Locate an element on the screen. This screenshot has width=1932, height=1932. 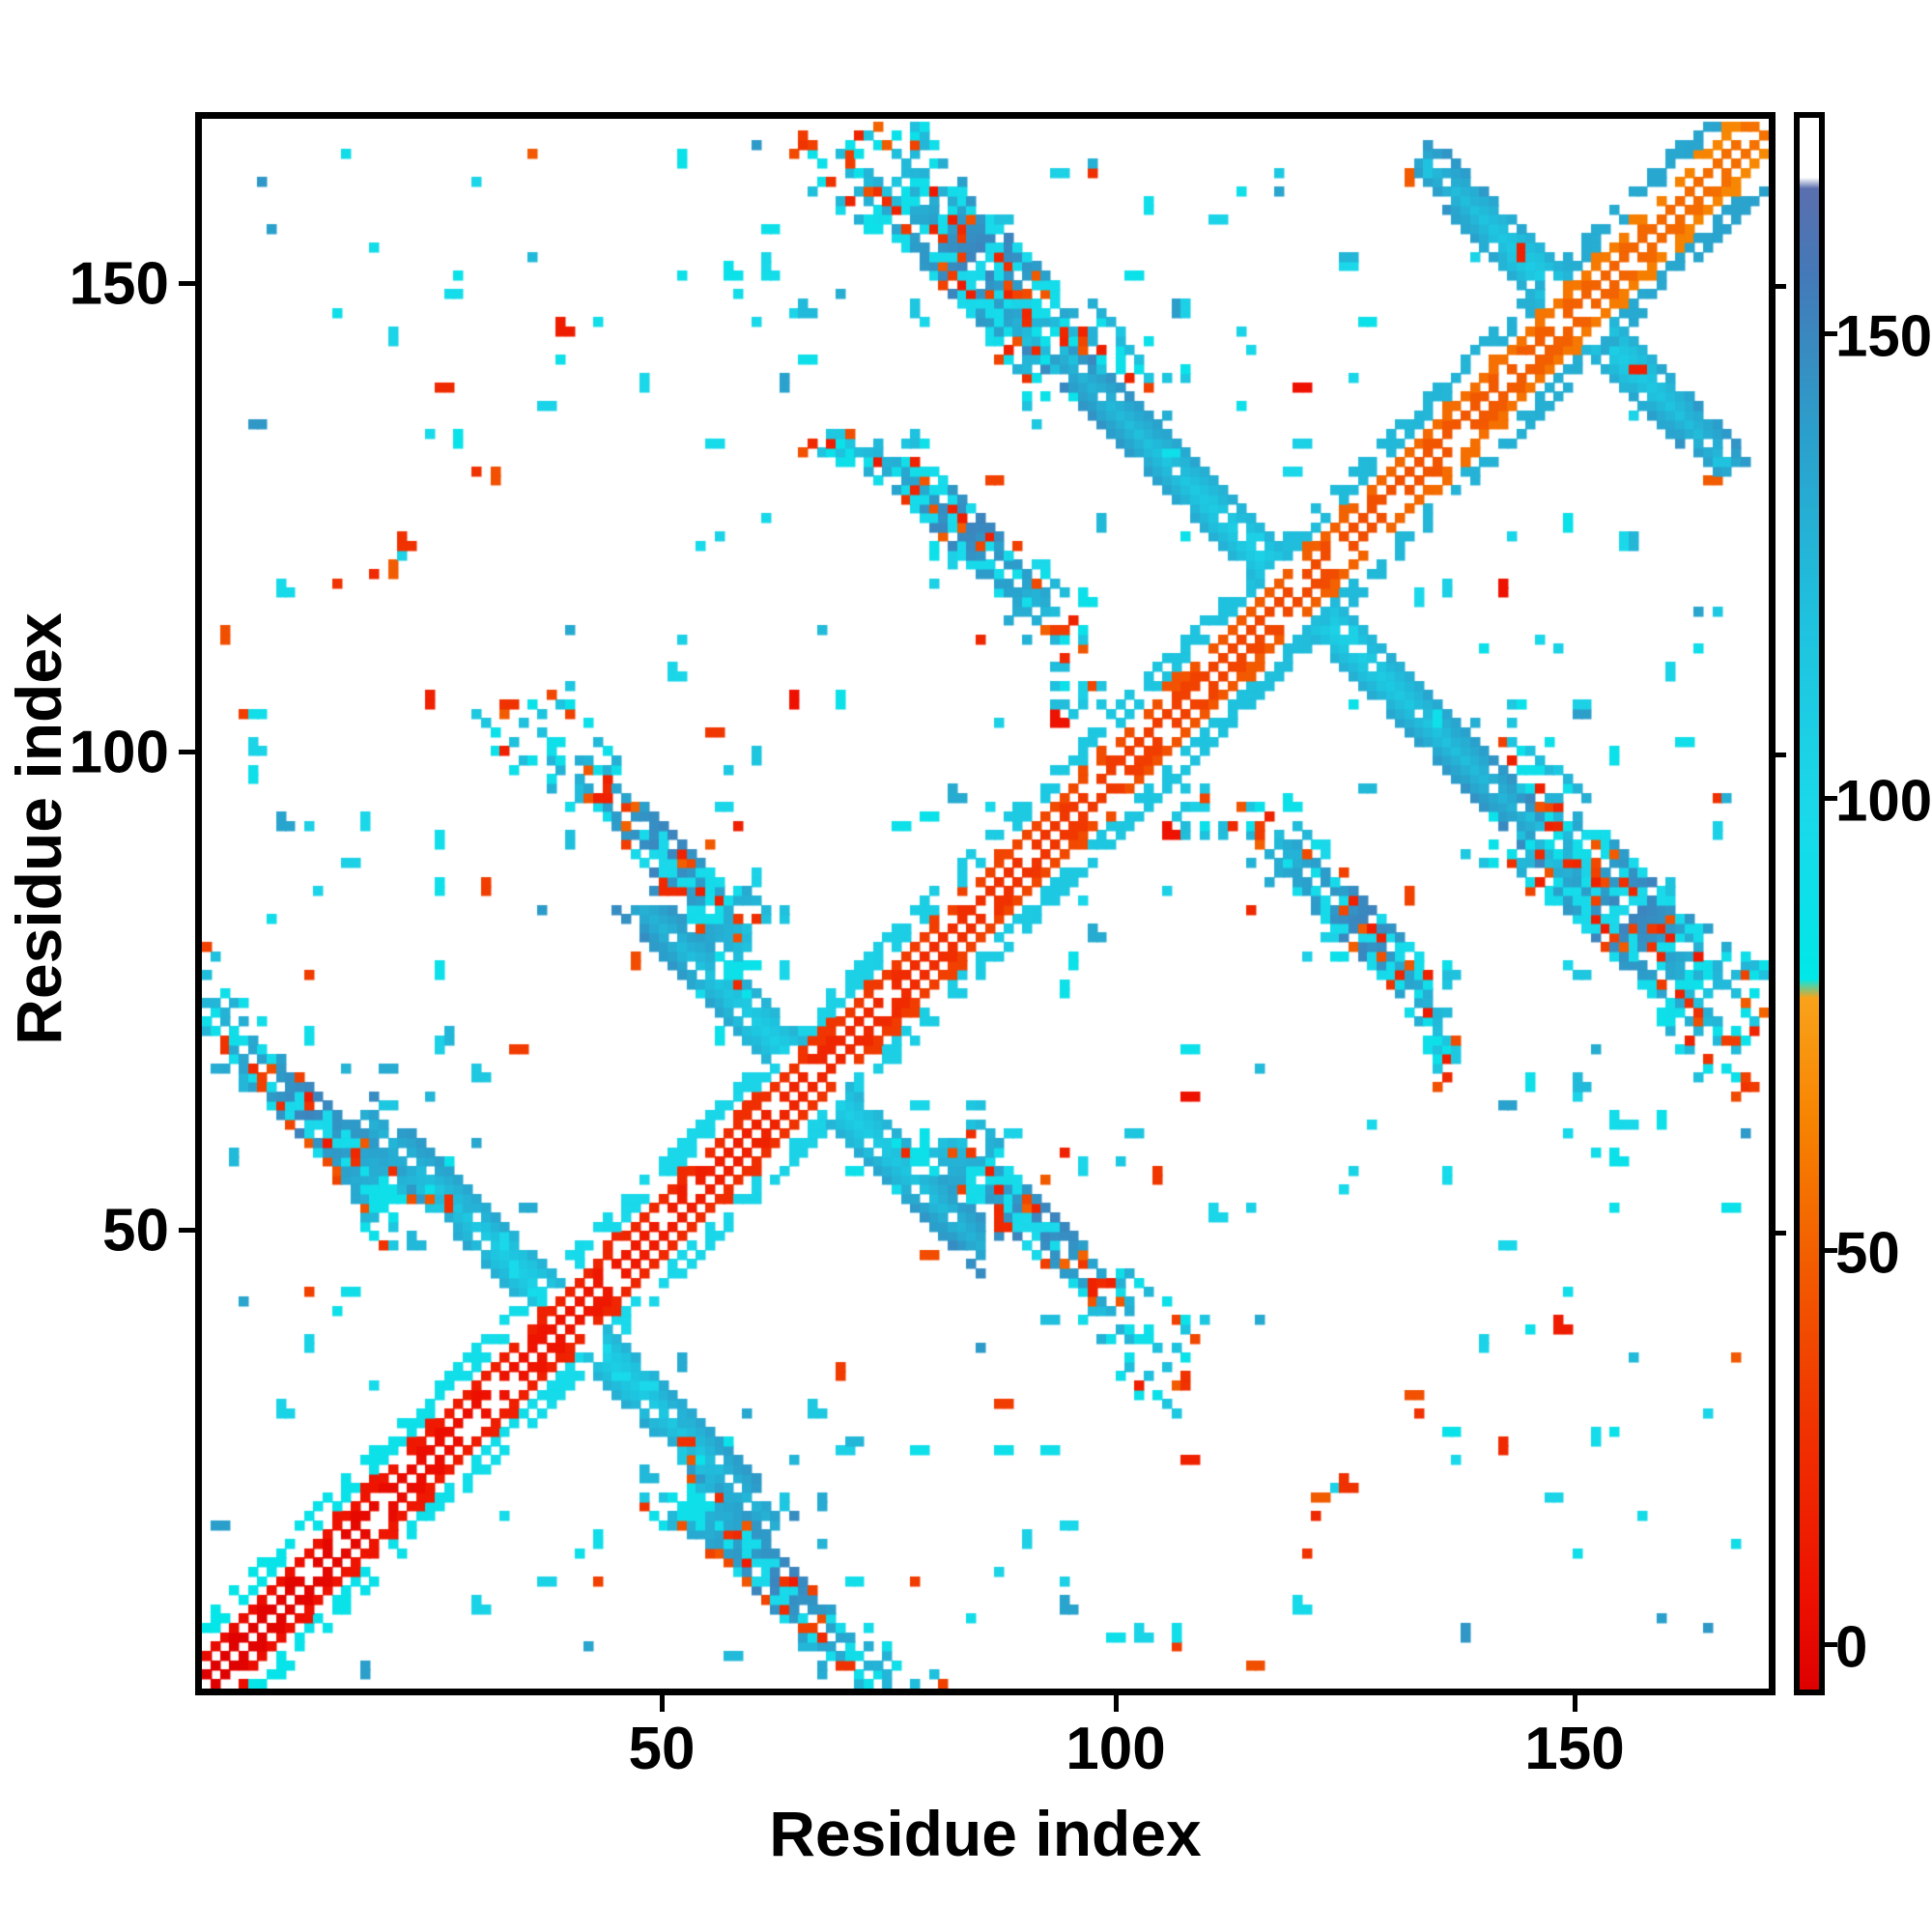
x-ticklabel-50: 50 is located at coordinates (662, 1749).